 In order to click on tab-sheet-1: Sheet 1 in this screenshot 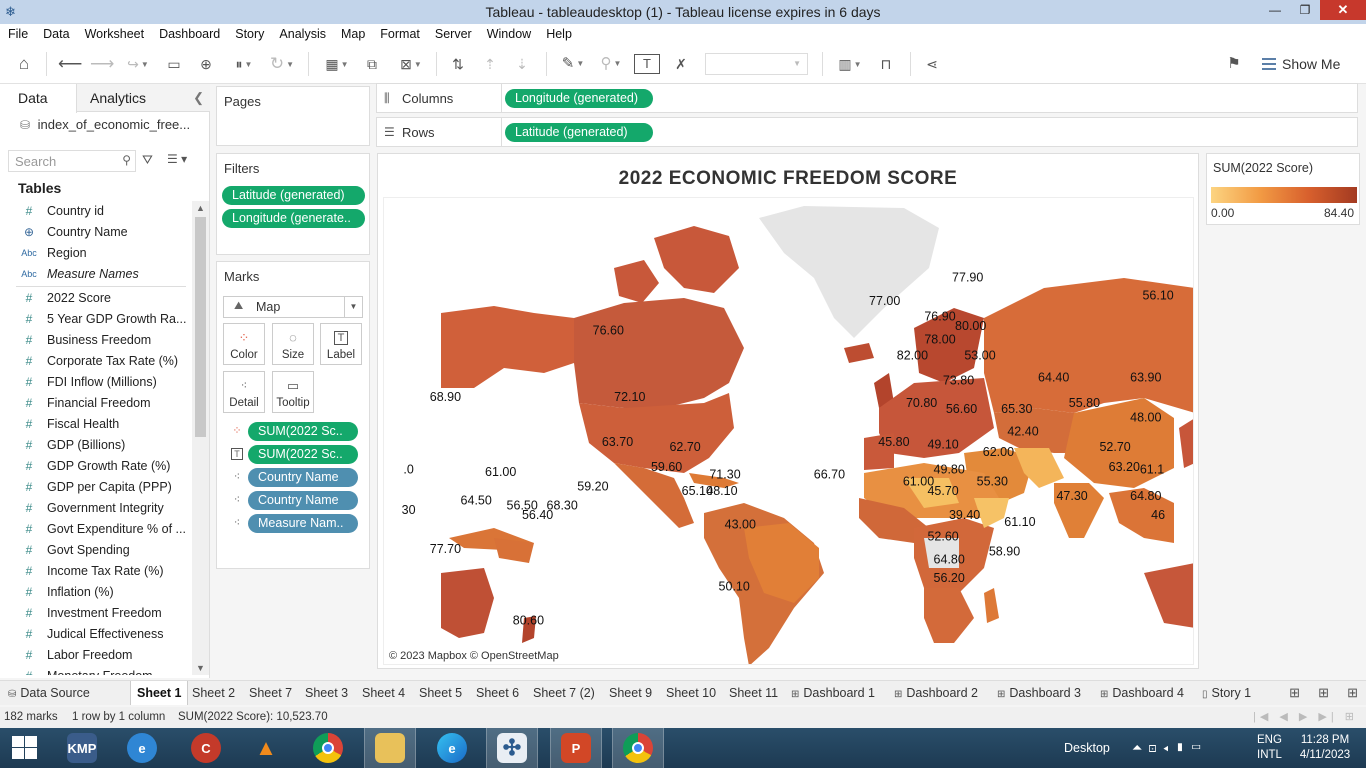, I will do `click(159, 693)`.